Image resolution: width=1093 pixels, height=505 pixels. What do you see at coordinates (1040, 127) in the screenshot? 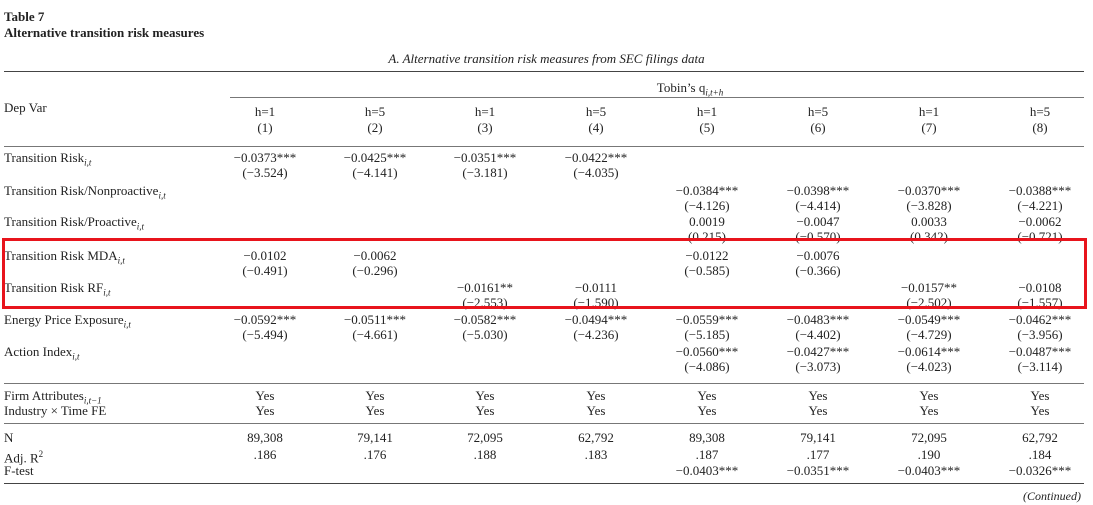
I see `column-number: (8)` at bounding box center [1040, 127].